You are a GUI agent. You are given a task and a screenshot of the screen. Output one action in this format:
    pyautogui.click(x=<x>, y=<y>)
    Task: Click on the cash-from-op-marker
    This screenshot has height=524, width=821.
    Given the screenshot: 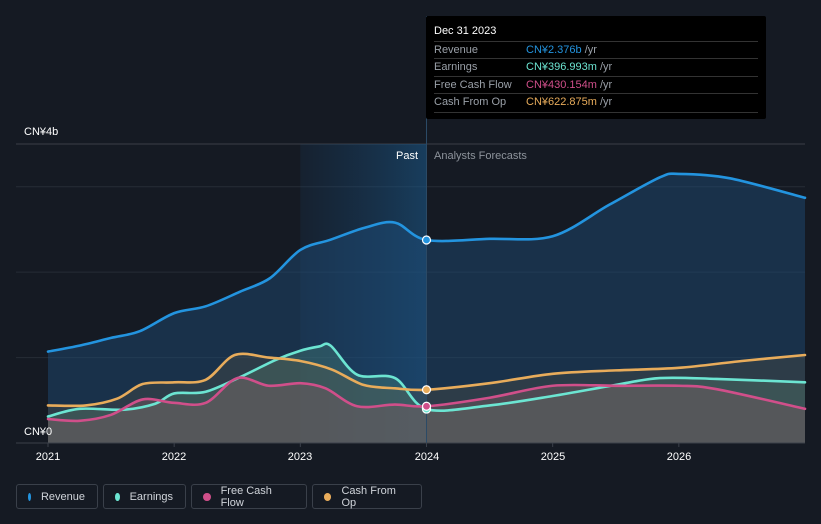 What is the action you would take?
    pyautogui.click(x=426, y=390)
    